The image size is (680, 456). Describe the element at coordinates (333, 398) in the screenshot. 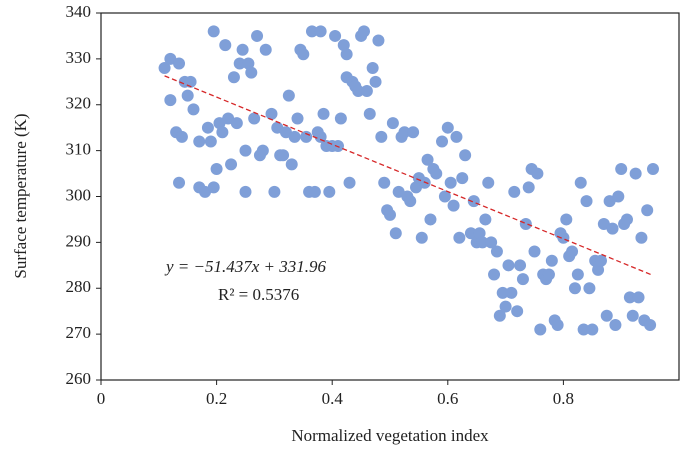

I see `x-tick-label: 0.4` at that location.